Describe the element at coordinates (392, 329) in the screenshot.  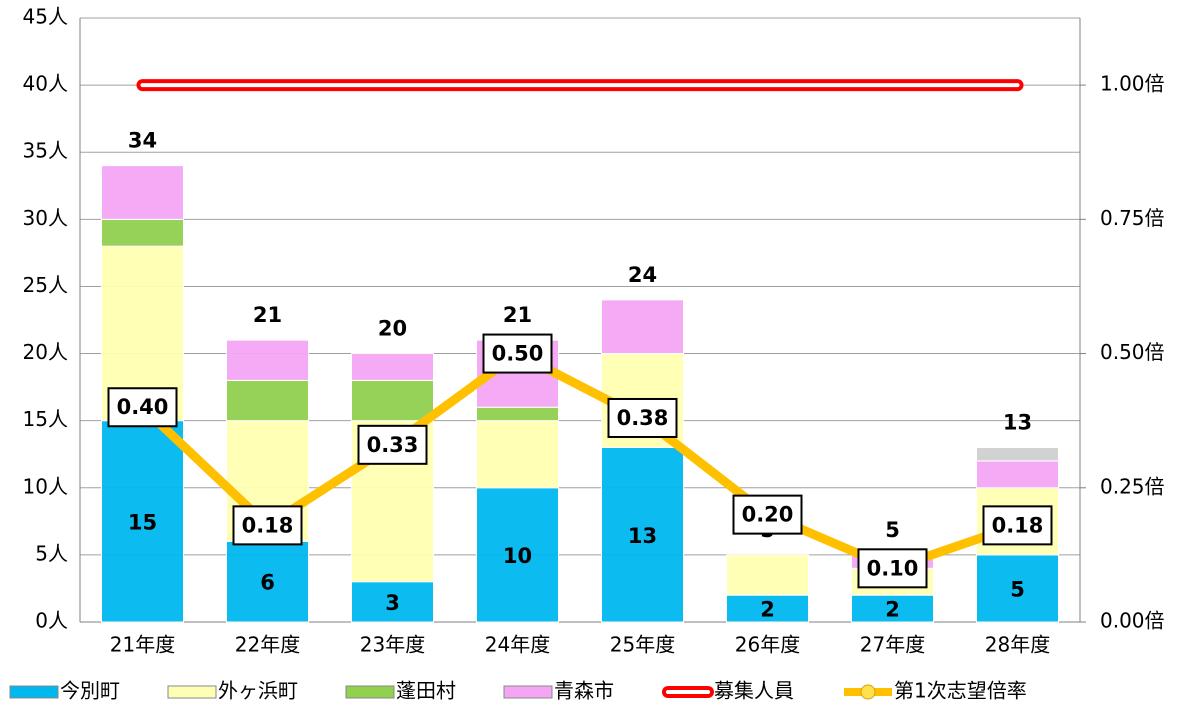
I see `total-label: 20` at that location.